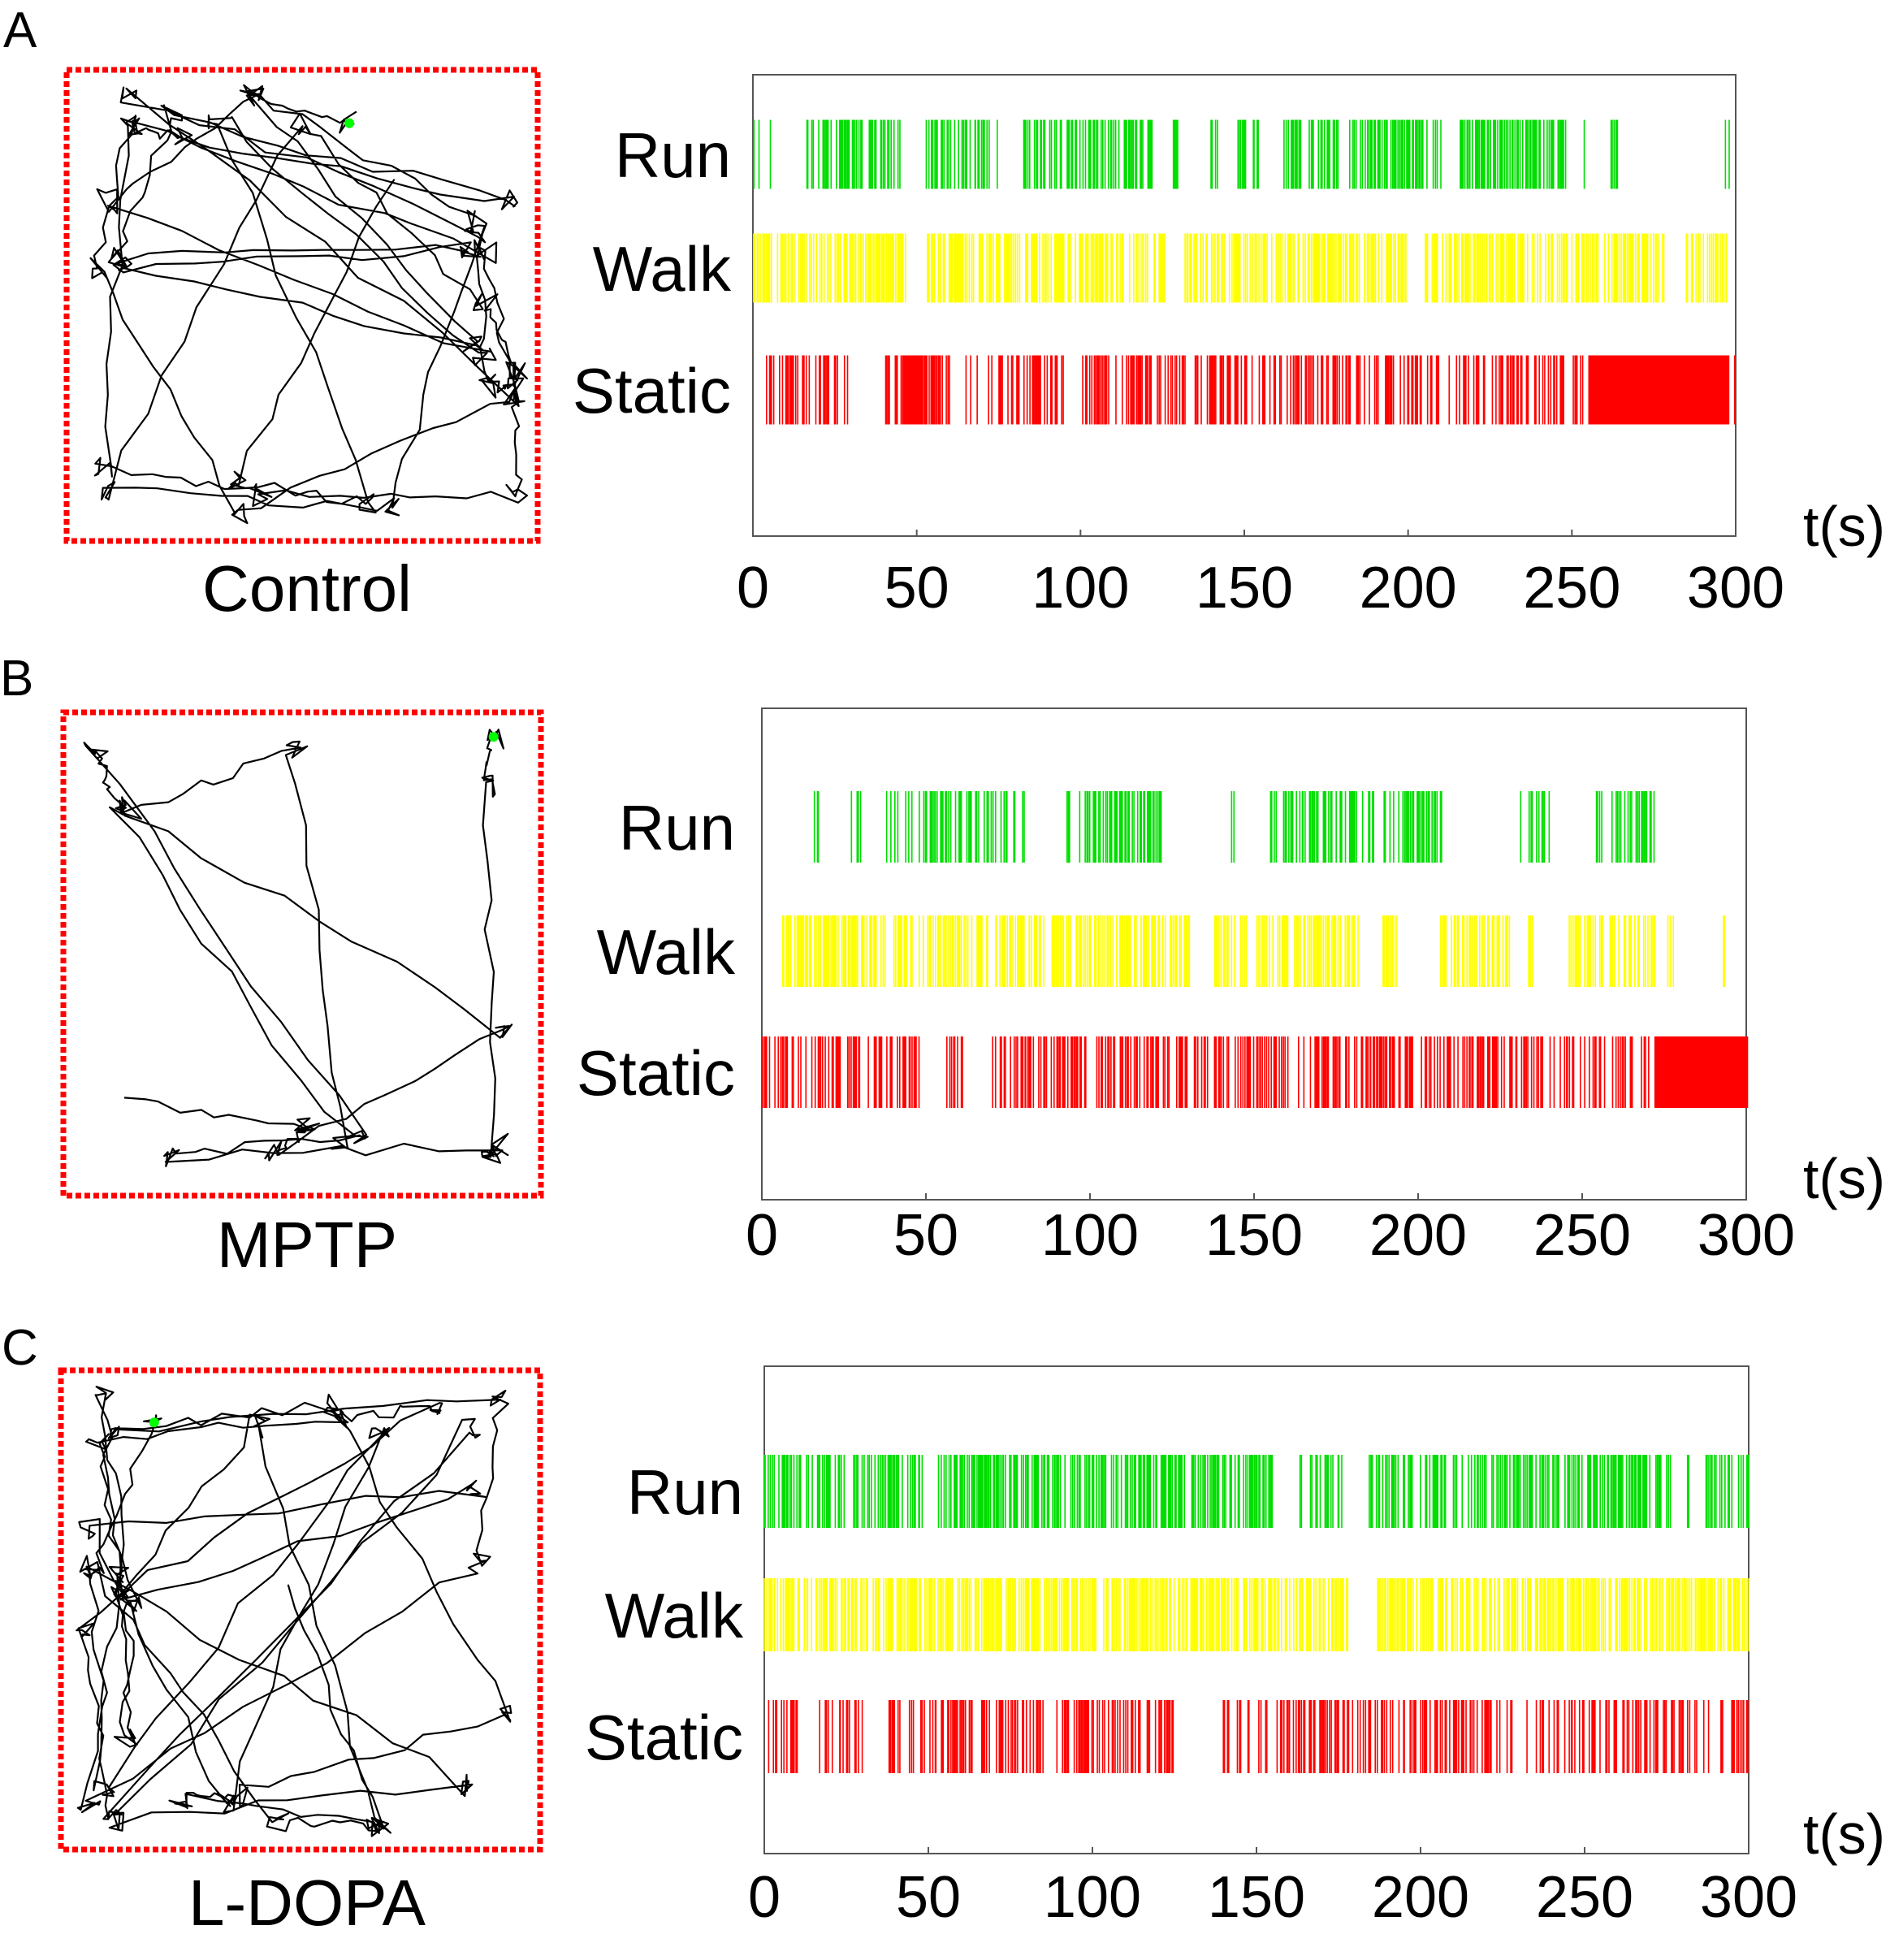 The image size is (1903, 1960). Describe the element at coordinates (307, 588) in the screenshot. I see `condition-label: Control` at that location.